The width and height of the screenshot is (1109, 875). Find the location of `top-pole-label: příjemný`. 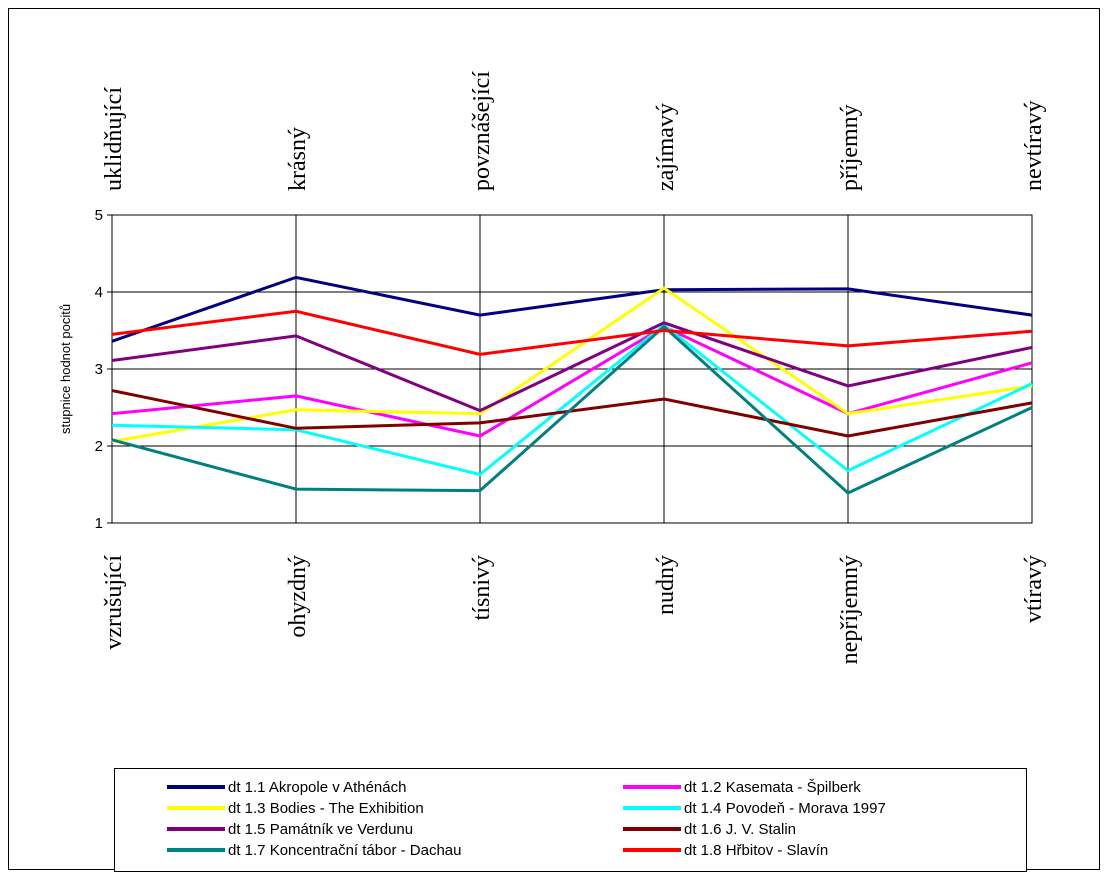

top-pole-label: příjemný is located at coordinates (850, 147).